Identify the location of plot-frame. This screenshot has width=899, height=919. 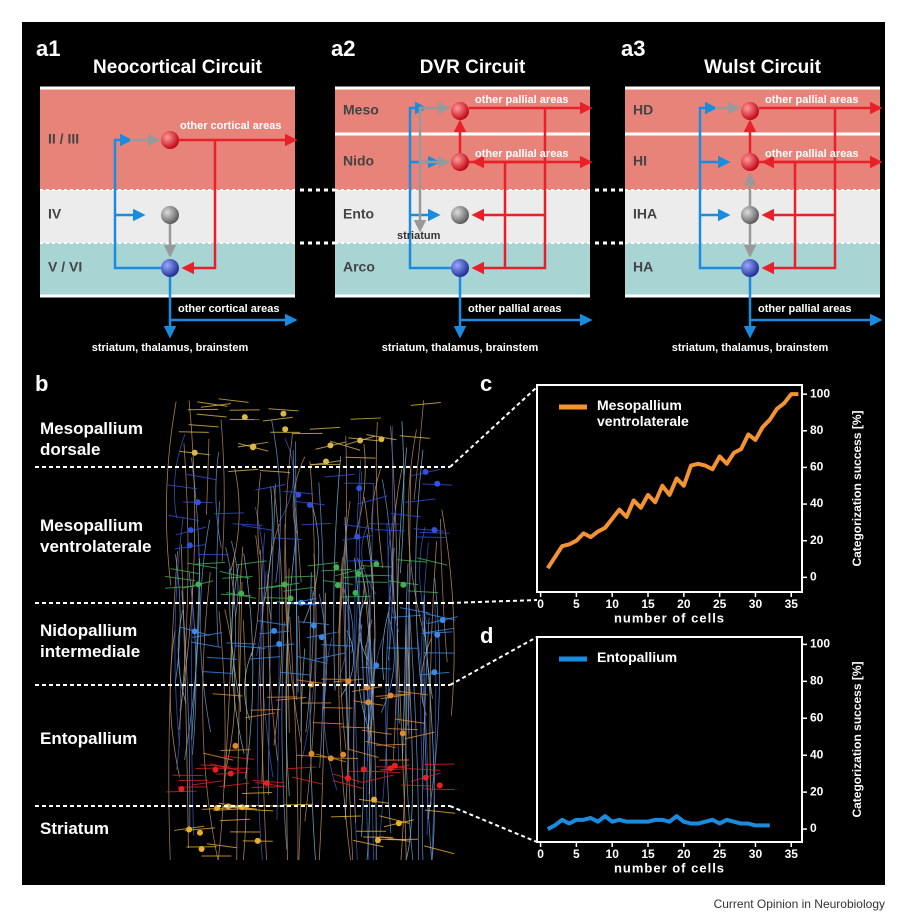
(669, 488).